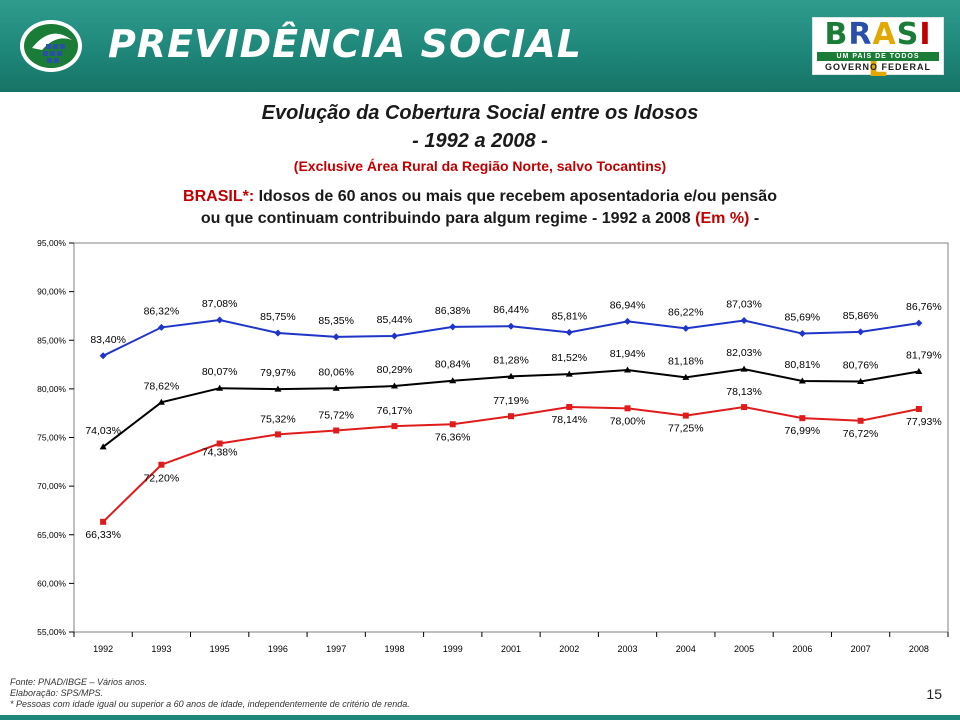 This screenshot has height=720, width=960. What do you see at coordinates (877, 67) in the screenshot?
I see `gov-name: GOVERNO FEDERAL` at bounding box center [877, 67].